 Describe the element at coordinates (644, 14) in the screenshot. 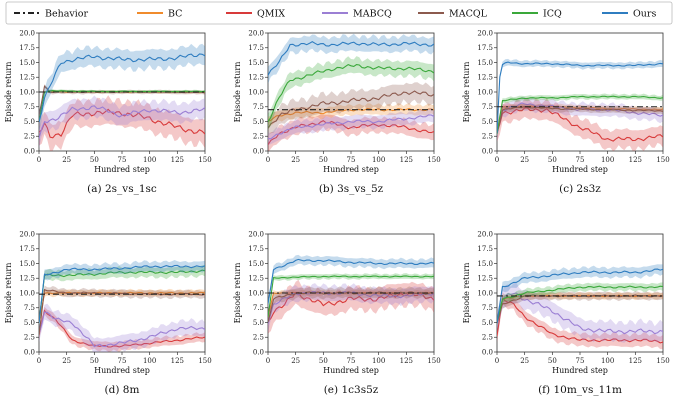

I see `legend-label-ours: Ours` at that location.